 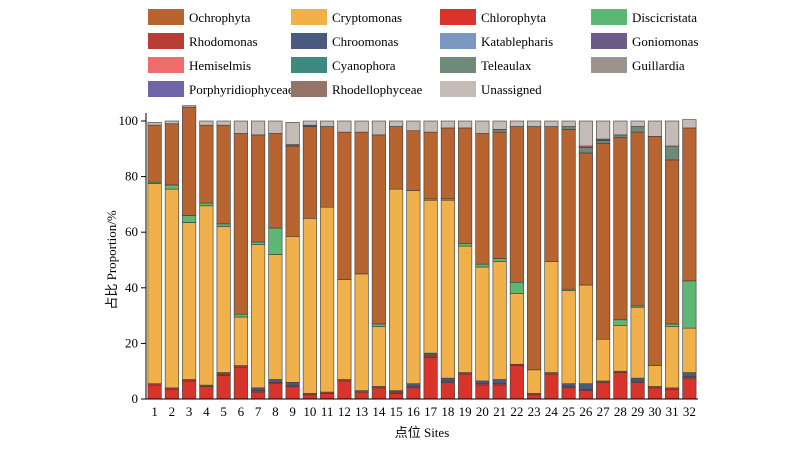 I want to click on x-tick-label: 22, so click(x=516, y=411).